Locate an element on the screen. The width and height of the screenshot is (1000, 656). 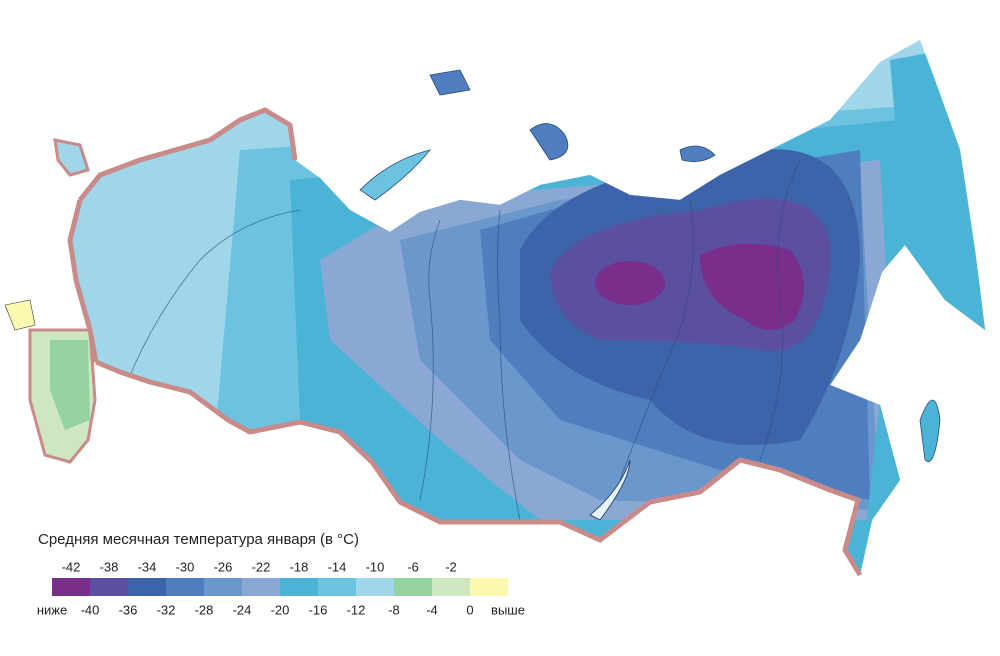
legend-upper-label: -10 is located at coordinates (375, 566).